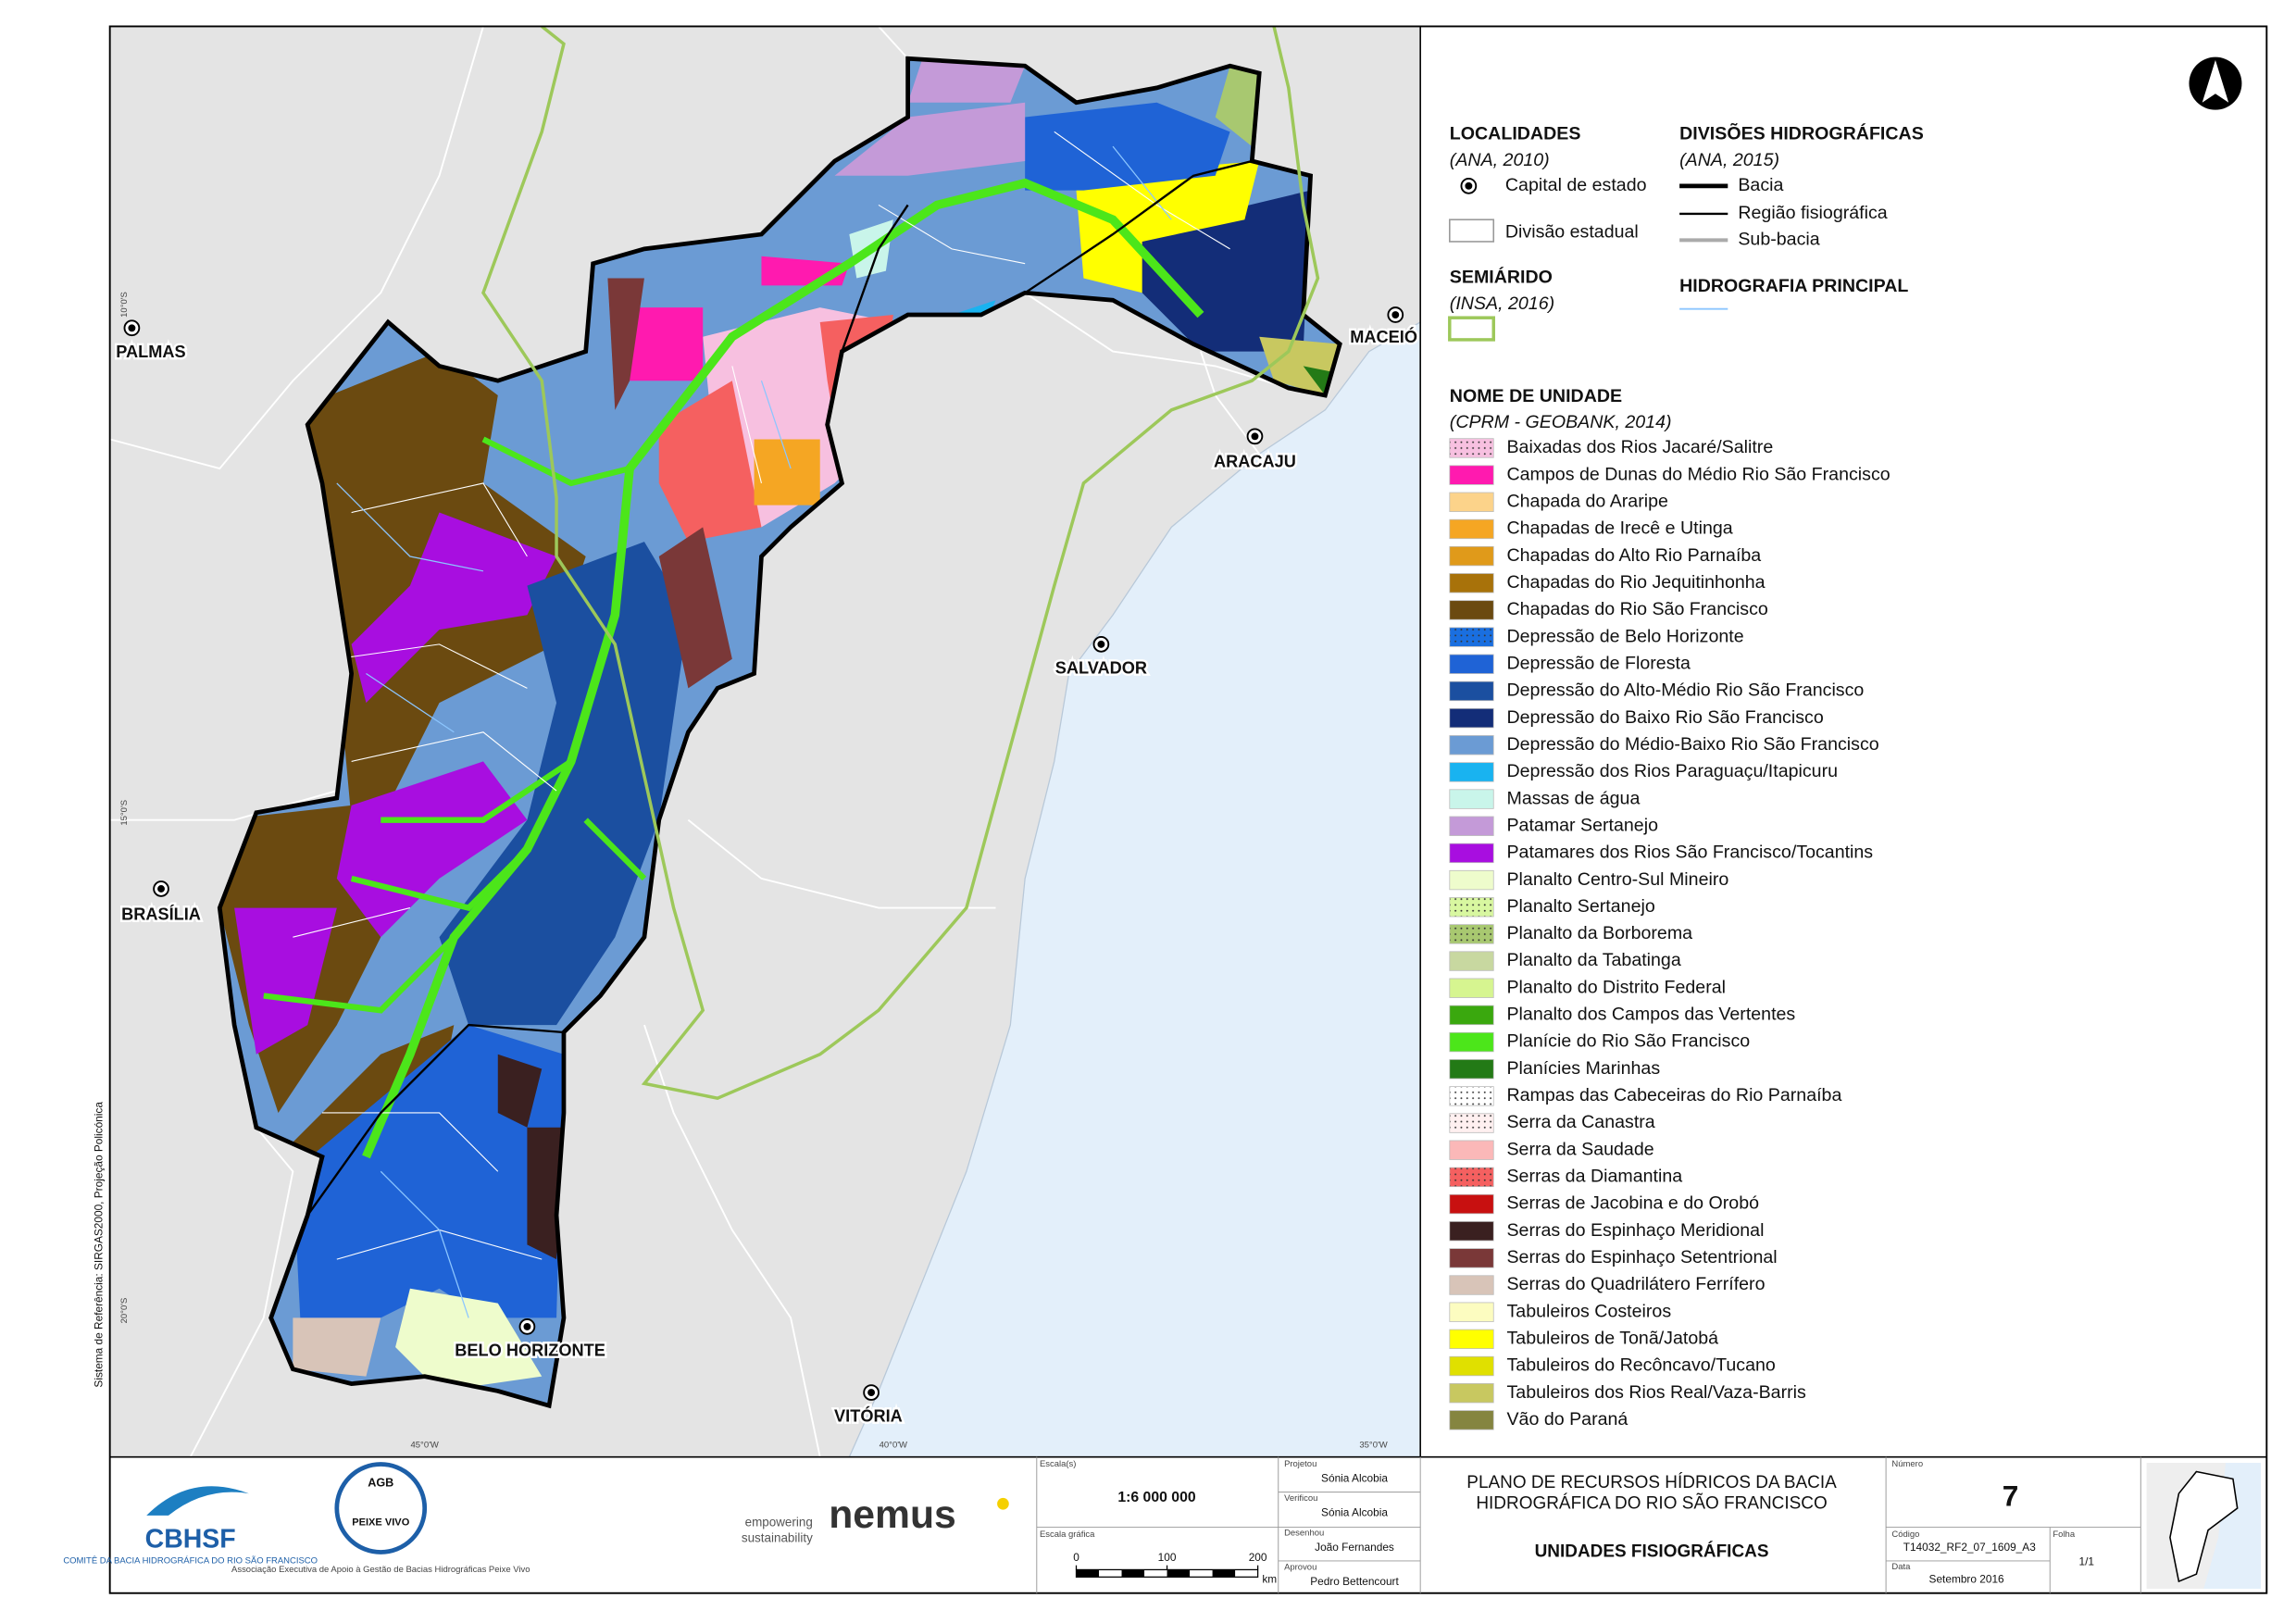 The width and height of the screenshot is (2296, 1623). Describe the element at coordinates (1304, 1533) in the screenshot. I see `signoff-role: Desenhou` at that location.